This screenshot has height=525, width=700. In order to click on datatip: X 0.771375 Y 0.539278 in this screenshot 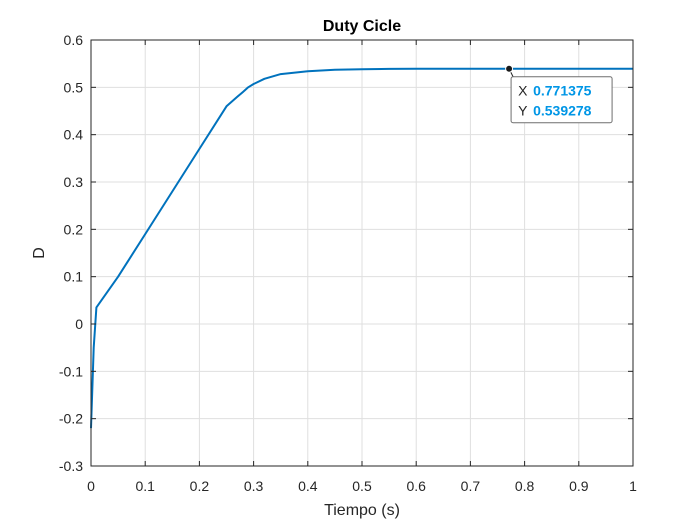, I will do `click(559, 94)`.